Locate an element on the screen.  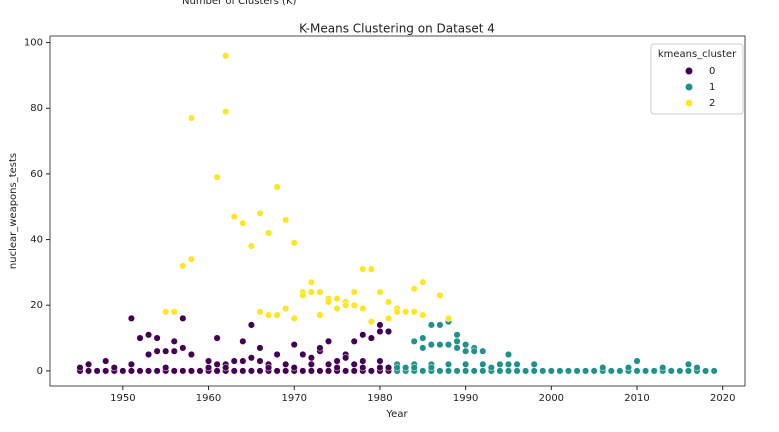
y-tick-label: 20 is located at coordinates (36, 305).